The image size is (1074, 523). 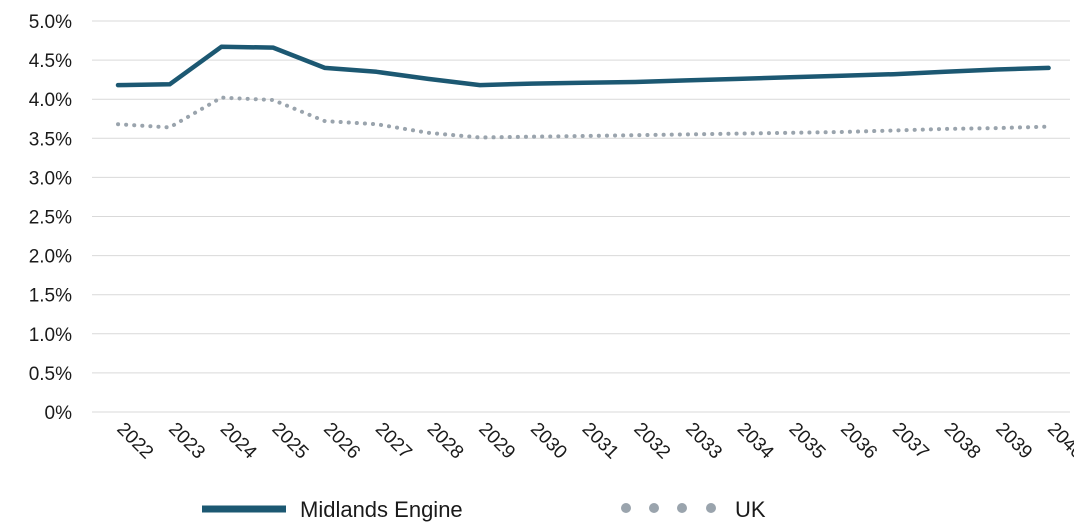 What do you see at coordinates (50, 61) in the screenshot?
I see `y-tick-label: 4.5%` at bounding box center [50, 61].